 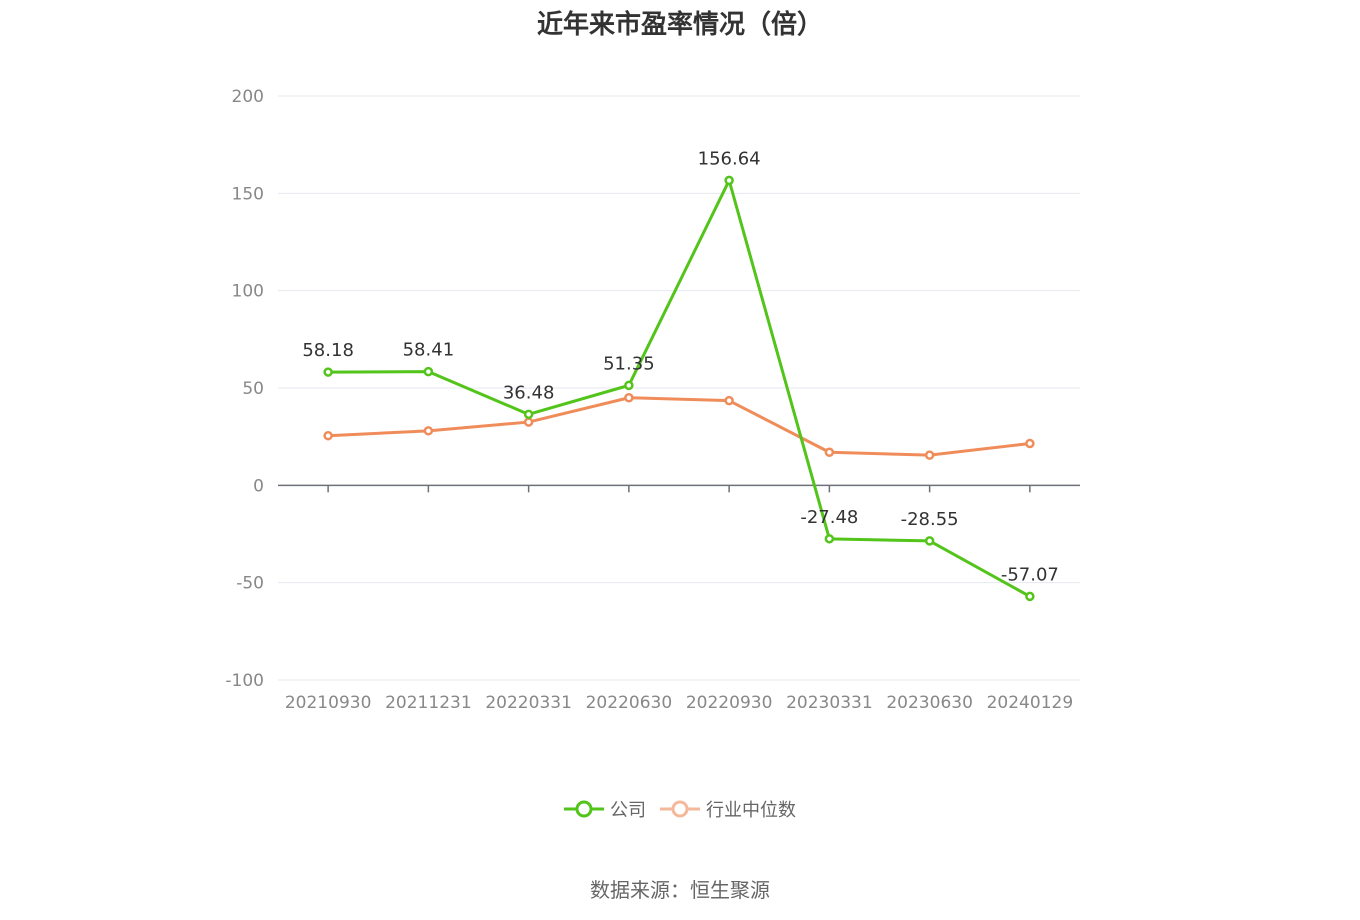 What do you see at coordinates (250, 584) in the screenshot?
I see `y-tick-label: -50` at bounding box center [250, 584].